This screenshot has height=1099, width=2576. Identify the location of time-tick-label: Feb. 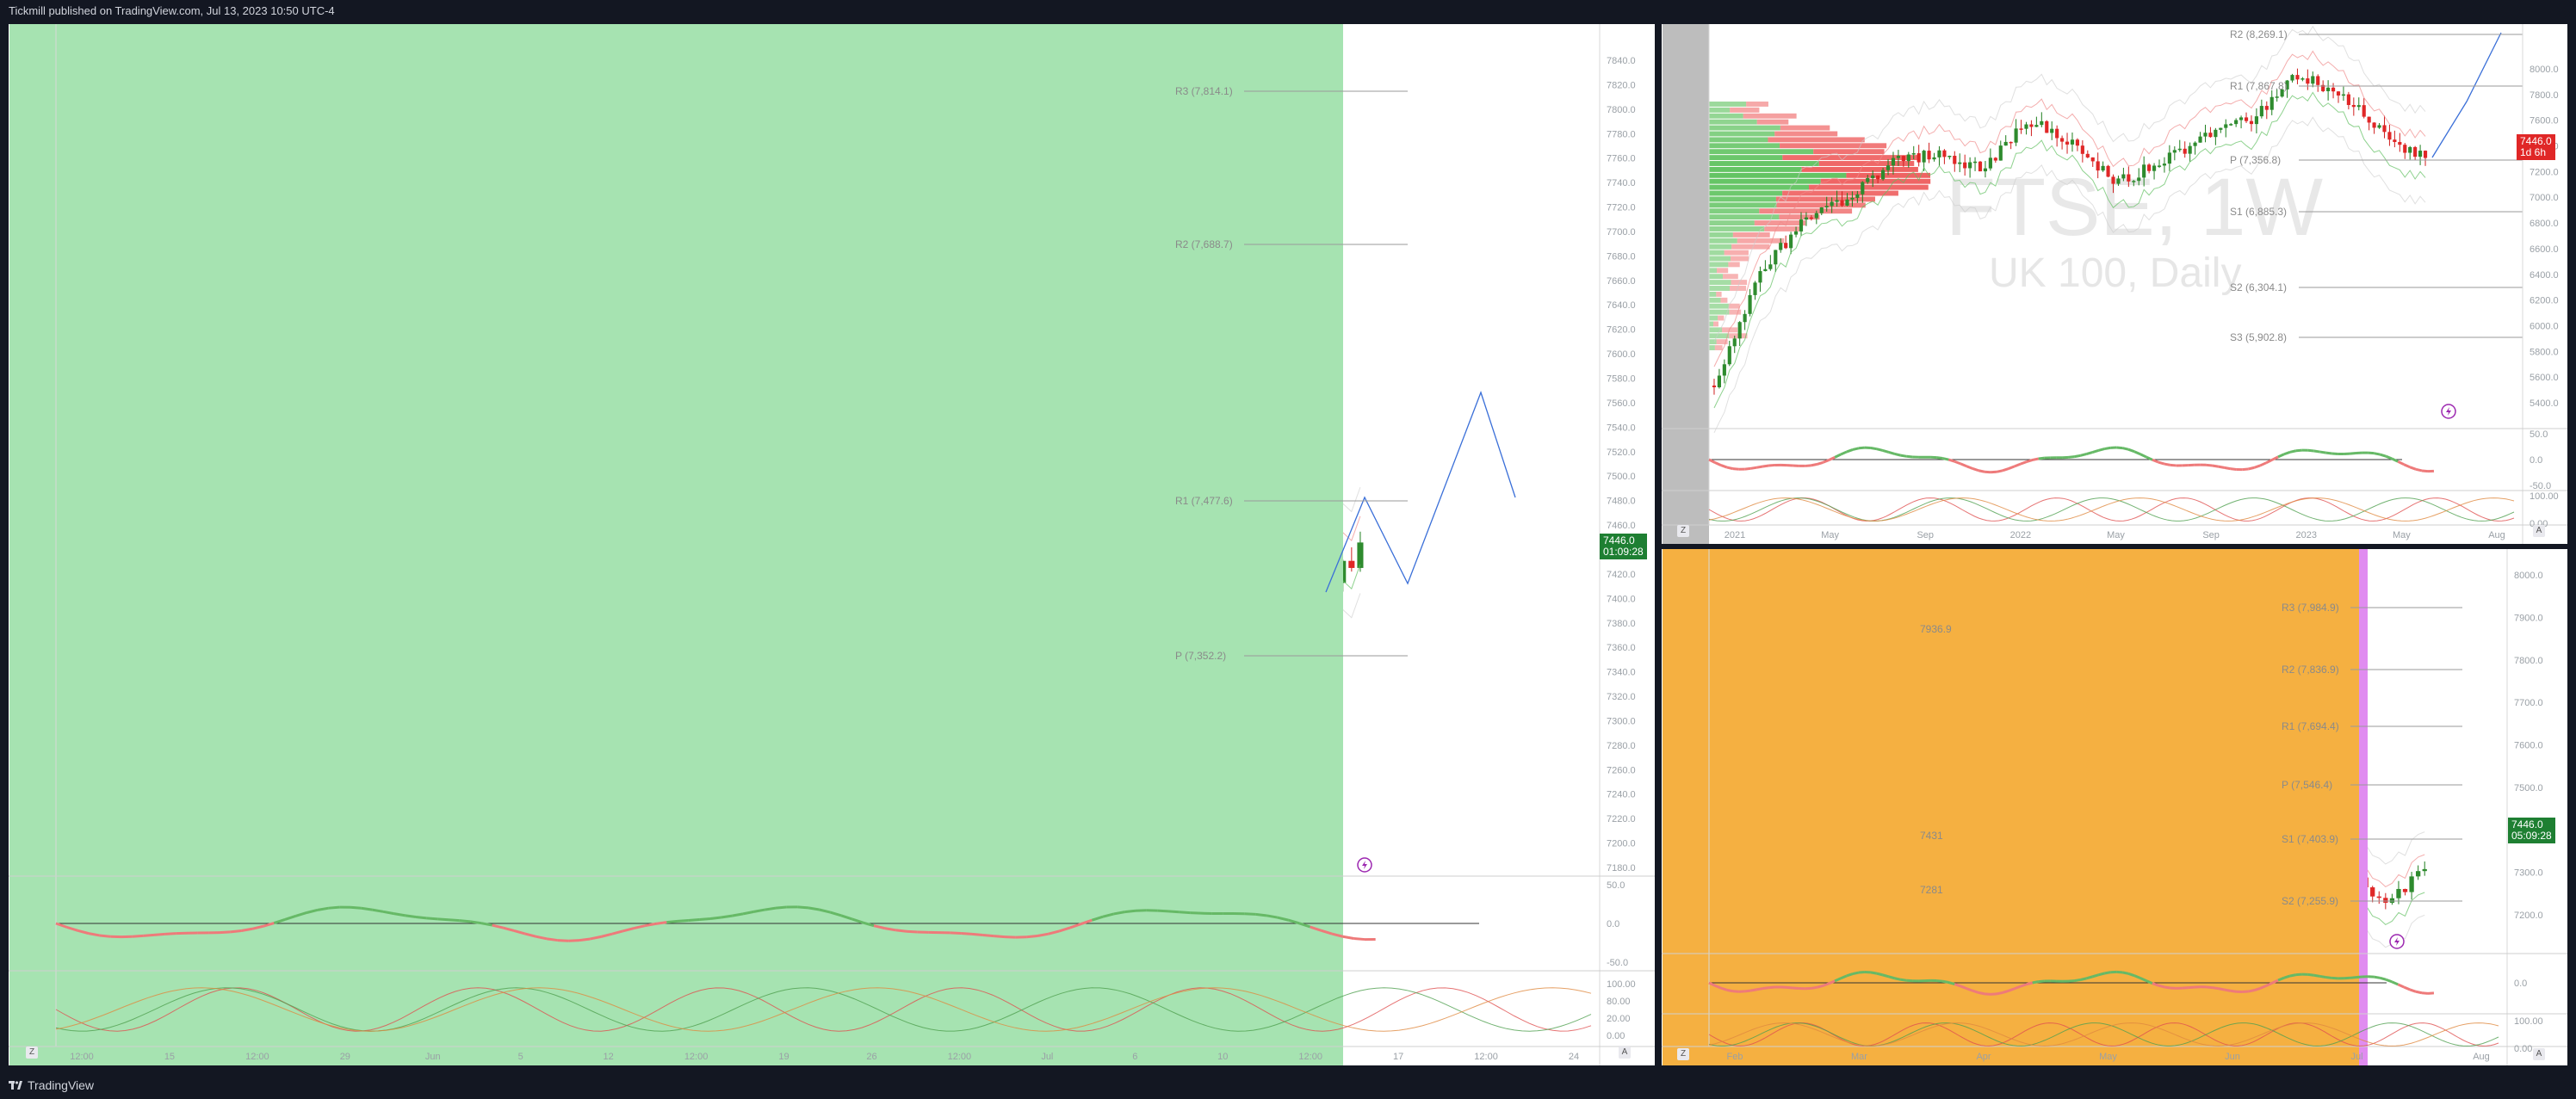
(1735, 1057).